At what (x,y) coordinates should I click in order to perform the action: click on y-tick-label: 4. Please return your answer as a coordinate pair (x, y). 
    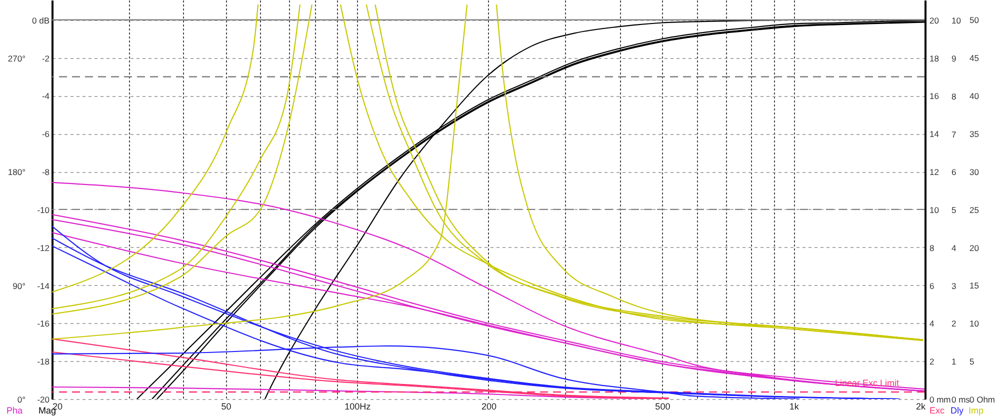
    Looking at the image, I should click on (954, 247).